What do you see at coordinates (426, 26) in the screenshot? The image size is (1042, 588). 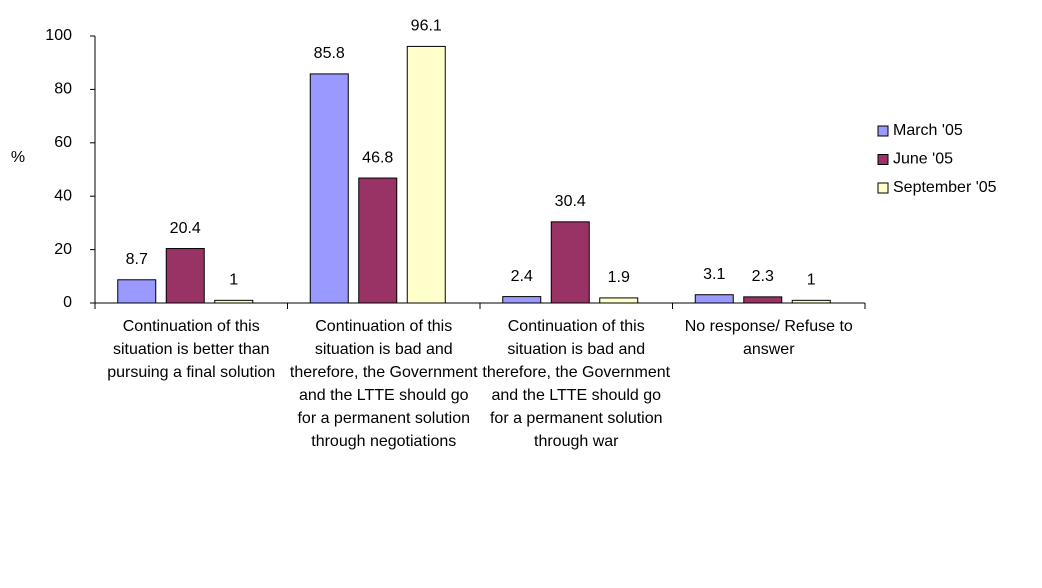 I see `value-label: 96.1` at bounding box center [426, 26].